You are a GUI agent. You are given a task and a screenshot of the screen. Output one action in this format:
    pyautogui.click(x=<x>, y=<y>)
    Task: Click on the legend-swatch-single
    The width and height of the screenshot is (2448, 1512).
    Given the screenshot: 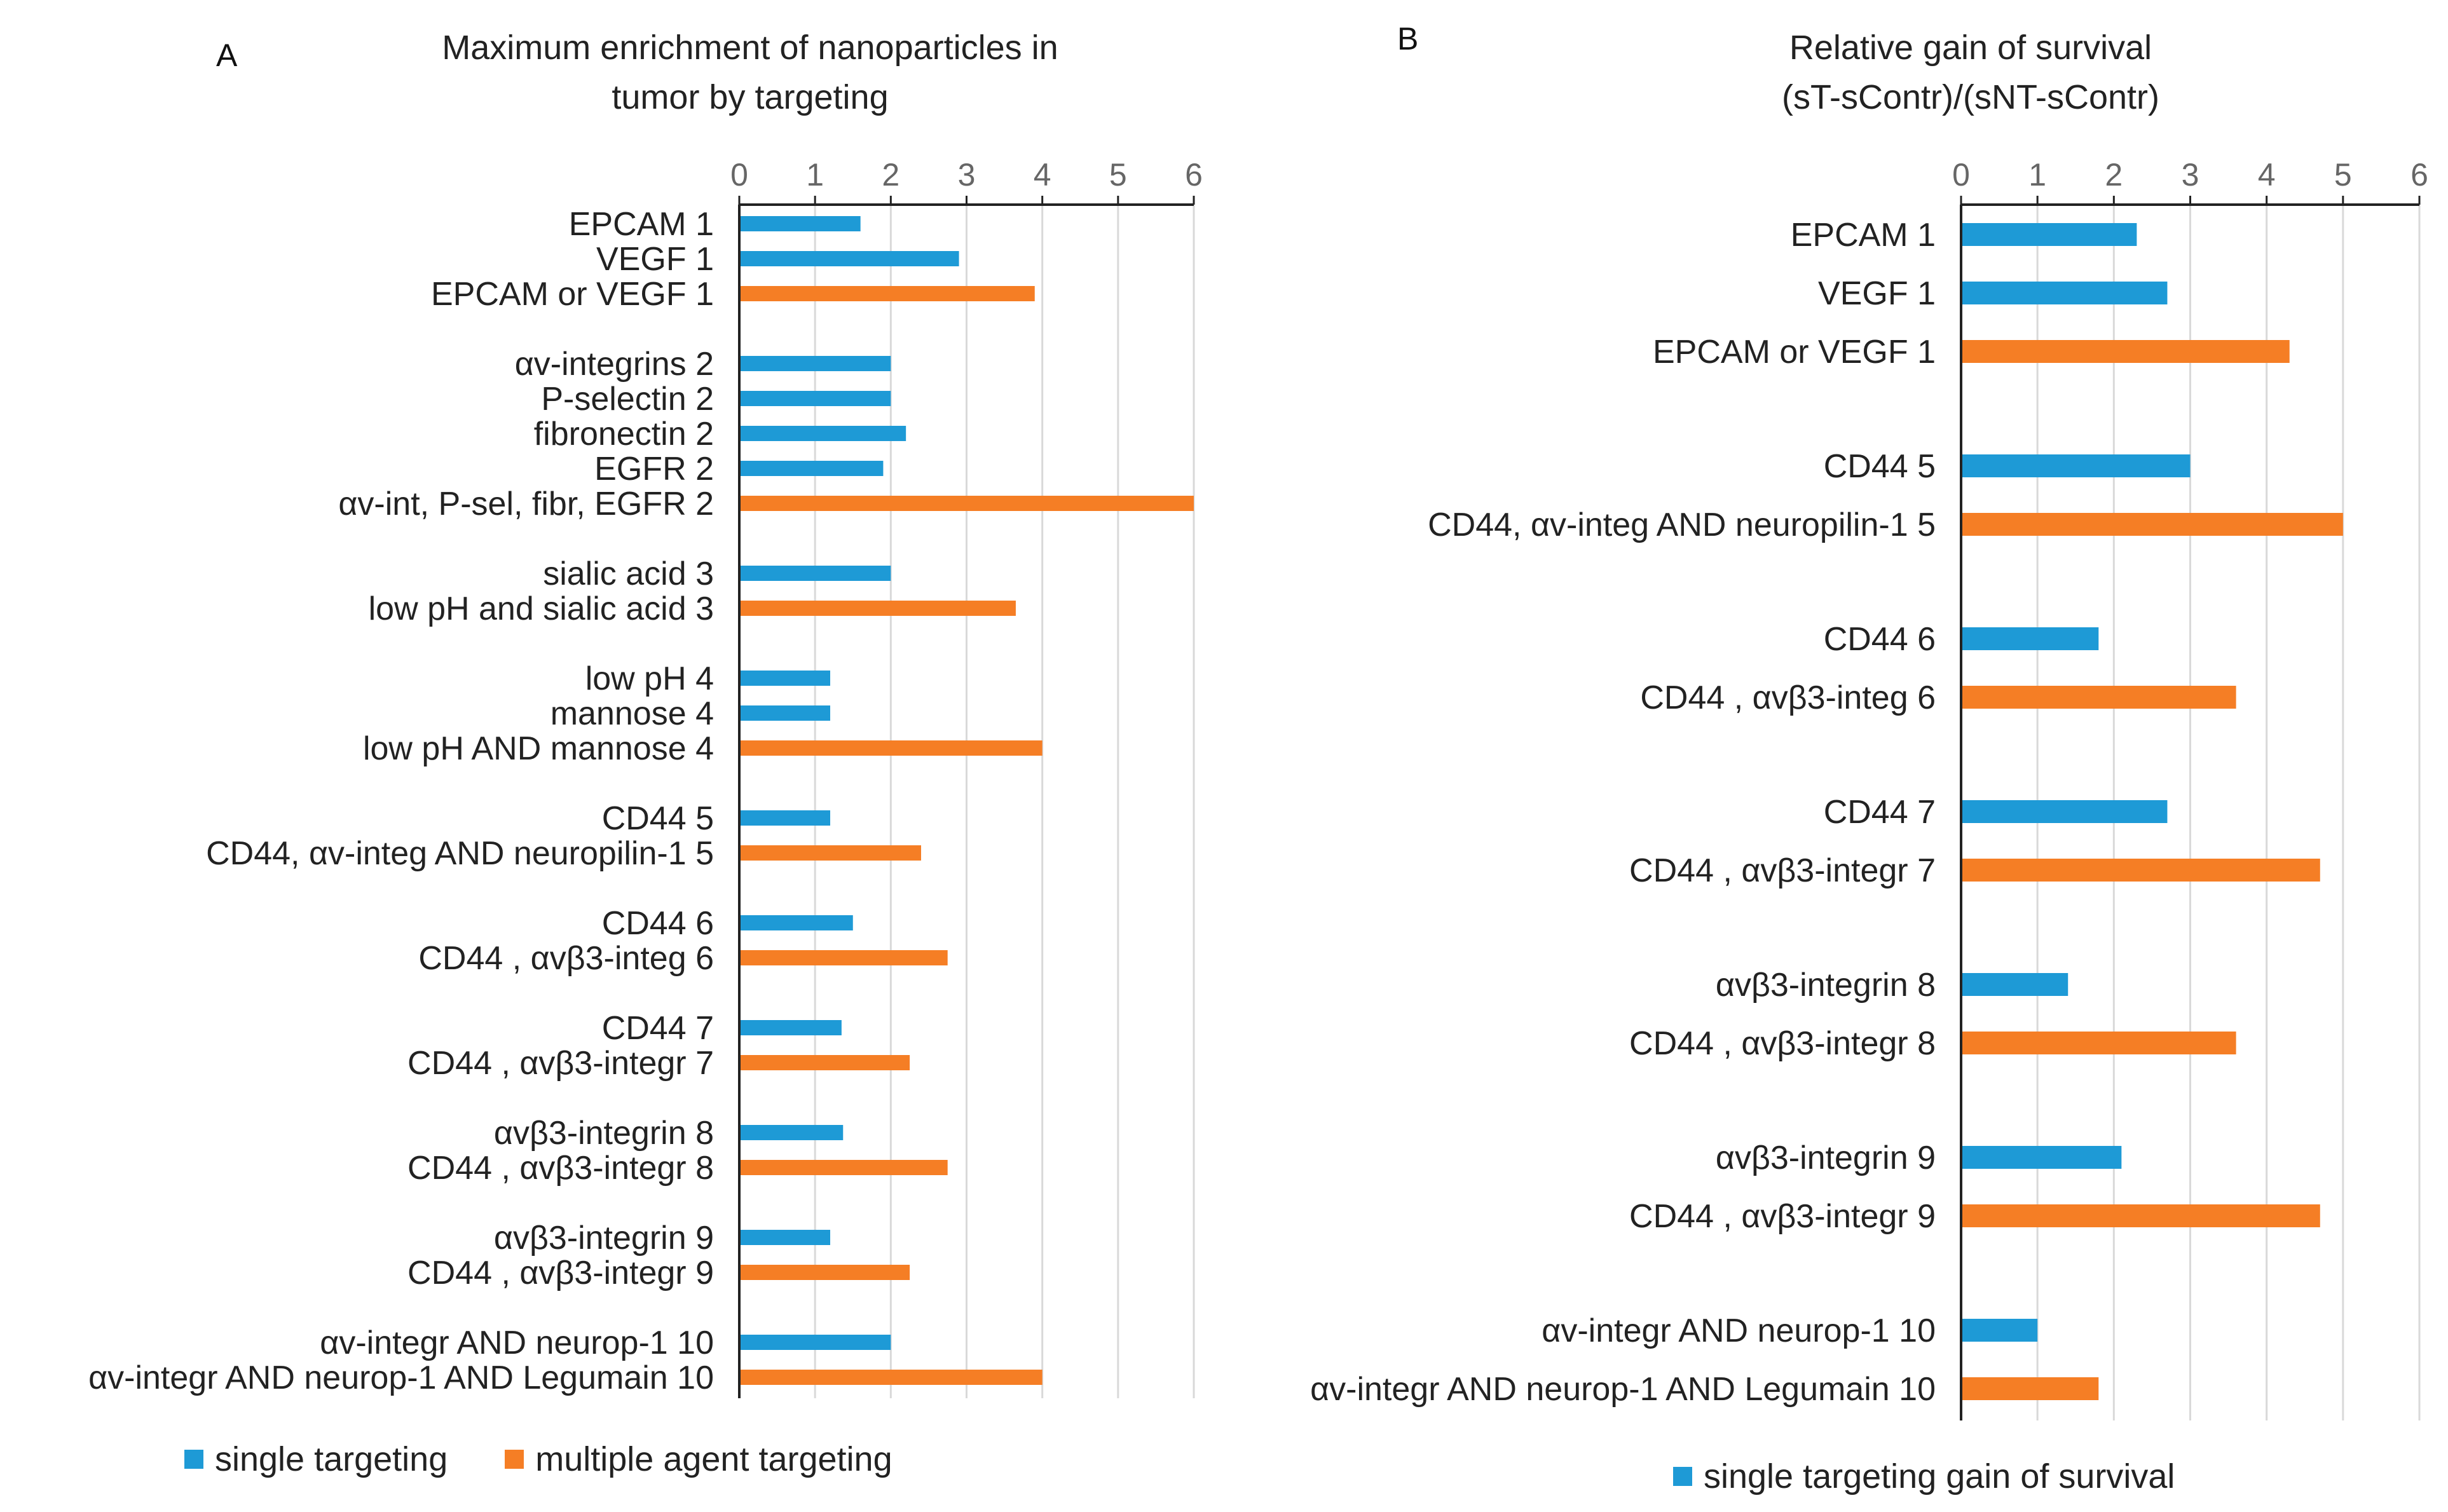 What is the action you would take?
    pyautogui.click(x=193, y=1460)
    